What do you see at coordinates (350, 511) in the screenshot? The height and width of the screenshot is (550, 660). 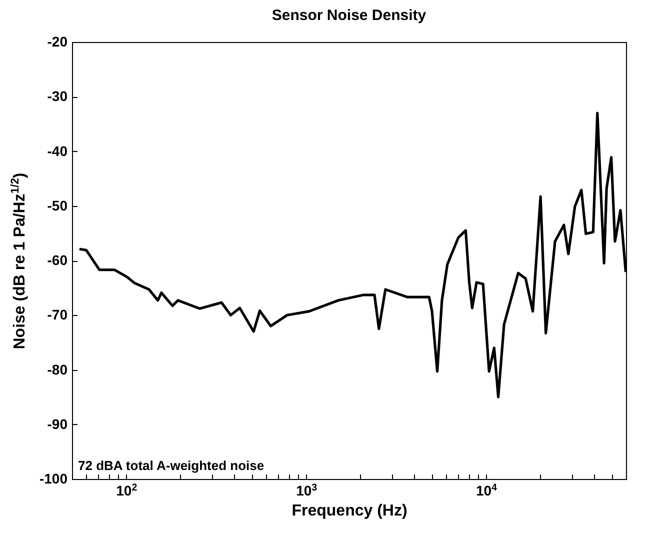 I see `x-axis-title: Frequency (Hz)` at bounding box center [350, 511].